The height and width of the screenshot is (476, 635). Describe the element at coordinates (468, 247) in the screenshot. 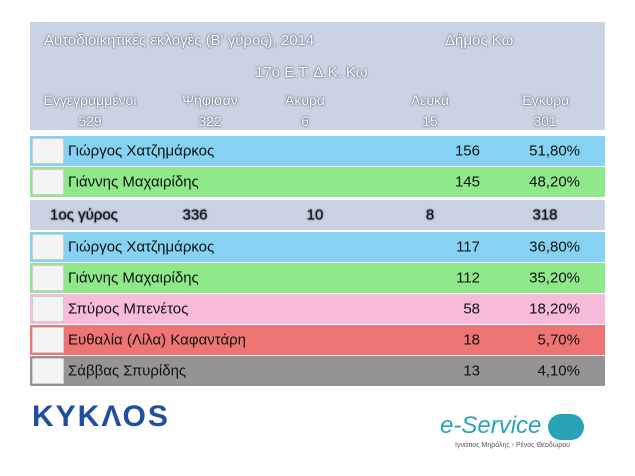

I see `candidate-votes: 117` at that location.